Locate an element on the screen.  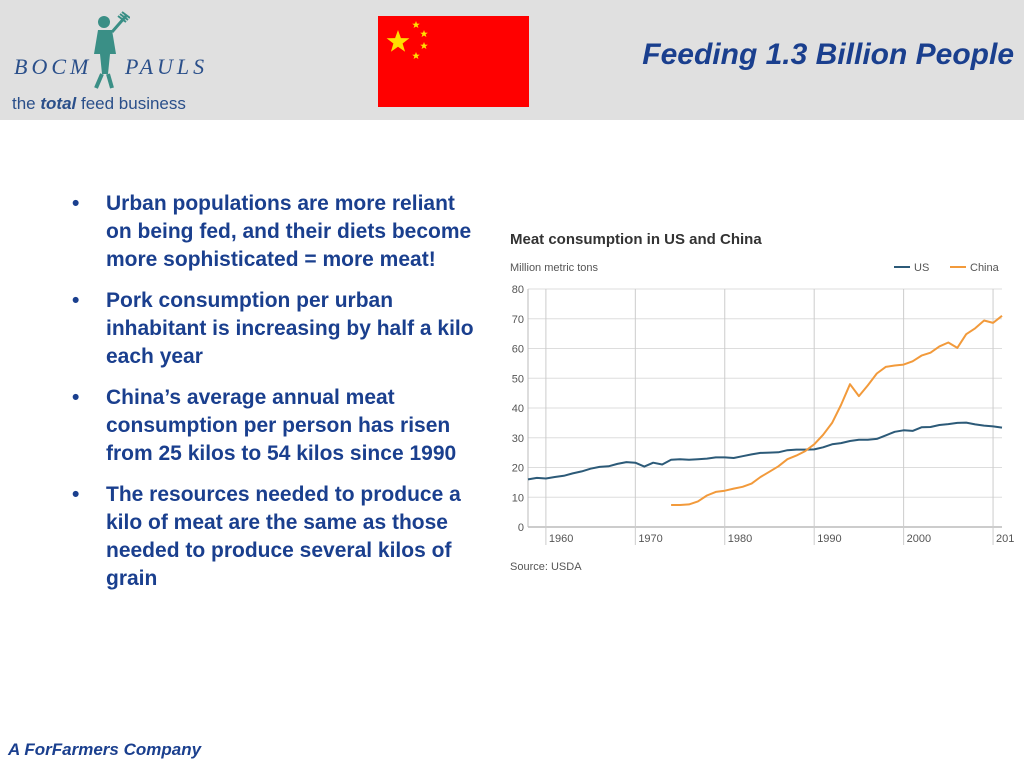
chart-legend: US China is located at coordinates (947, 268).